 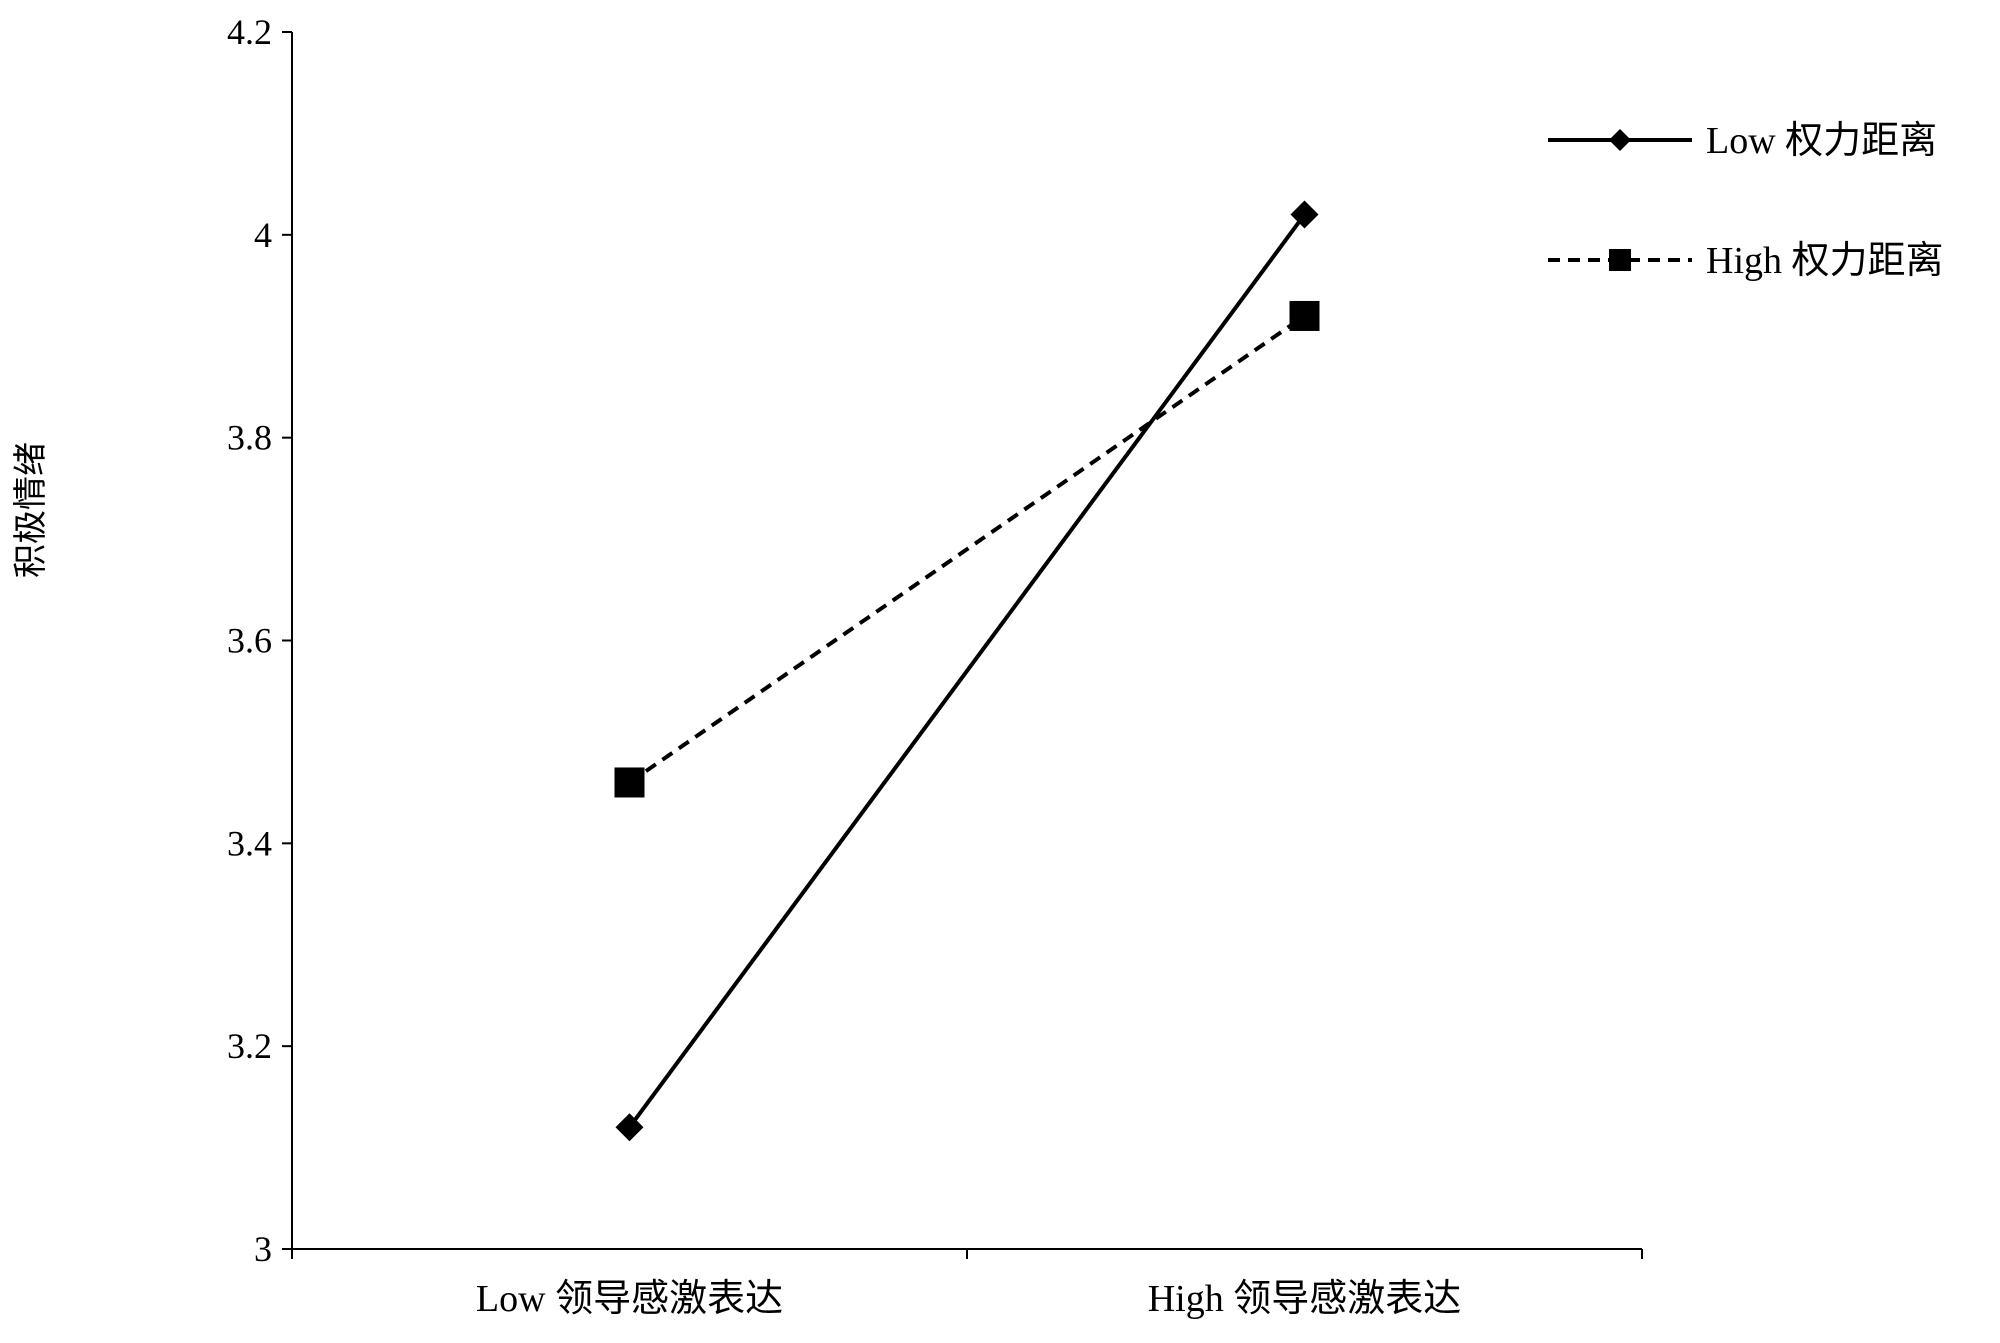 I want to click on y-tick-label: 3.2, so click(x=249, y=1046).